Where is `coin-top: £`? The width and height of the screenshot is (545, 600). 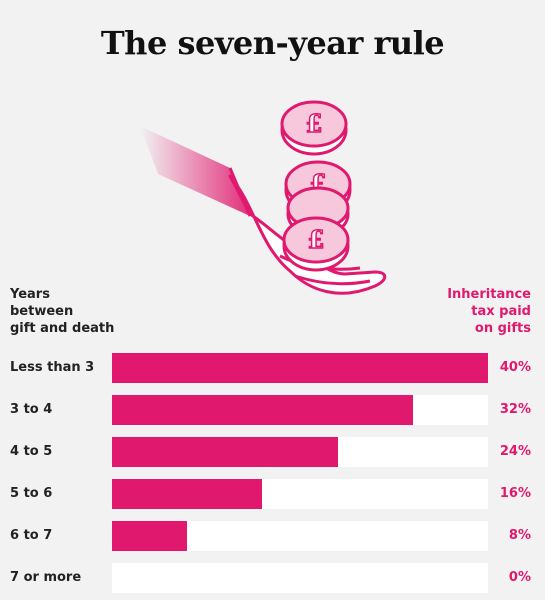 coin-top: £ is located at coordinates (314, 128).